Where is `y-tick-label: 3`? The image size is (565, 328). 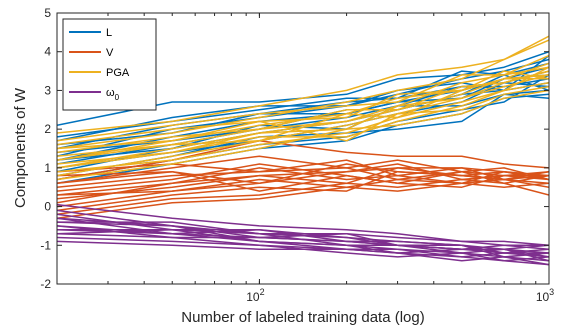
y-tick-label: 3 is located at coordinates (47, 90).